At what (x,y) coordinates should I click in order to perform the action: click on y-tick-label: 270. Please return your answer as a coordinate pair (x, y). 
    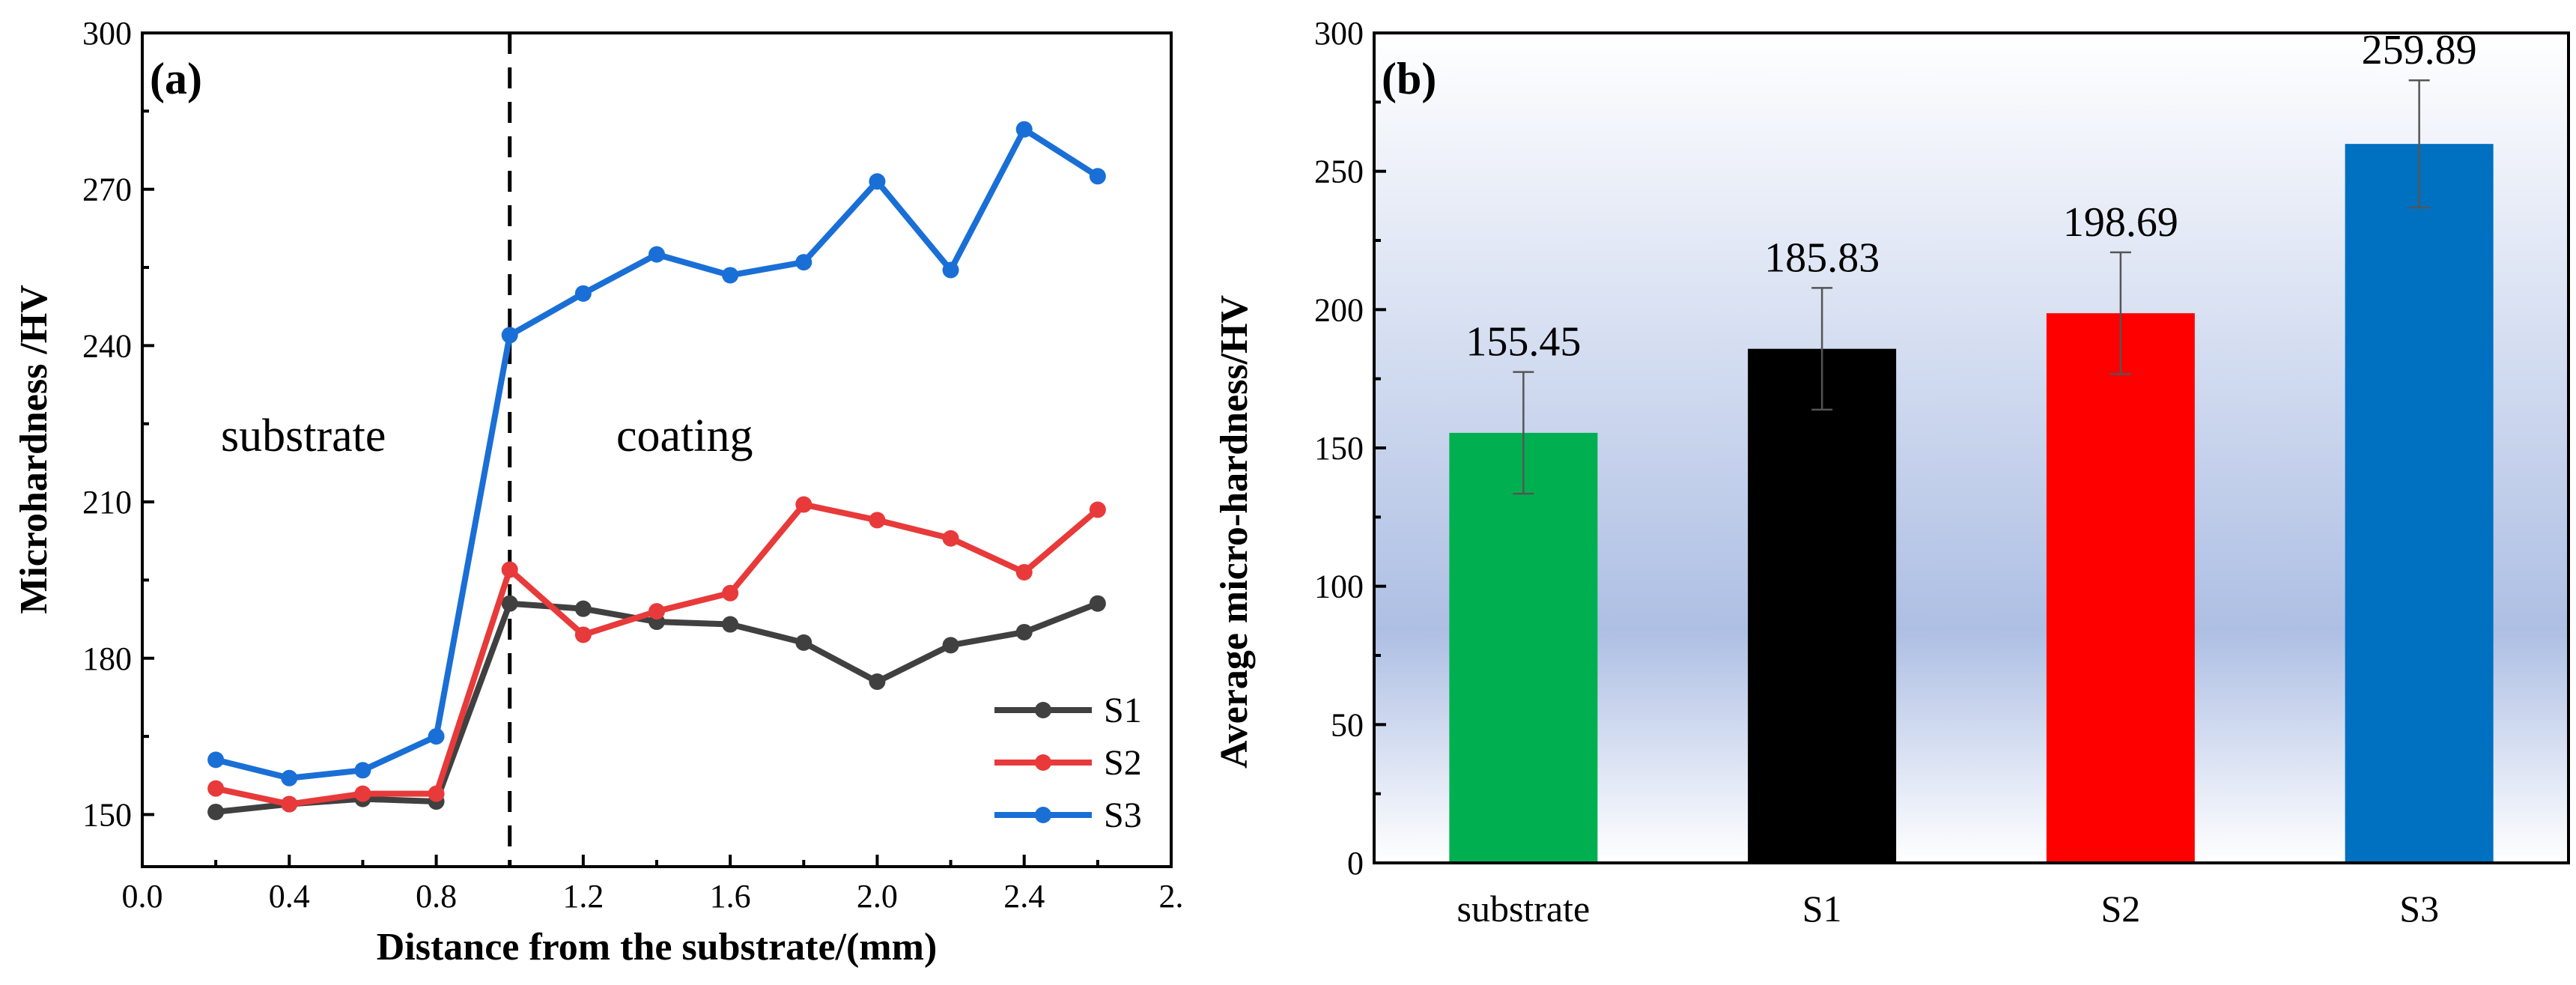
    Looking at the image, I should click on (107, 190).